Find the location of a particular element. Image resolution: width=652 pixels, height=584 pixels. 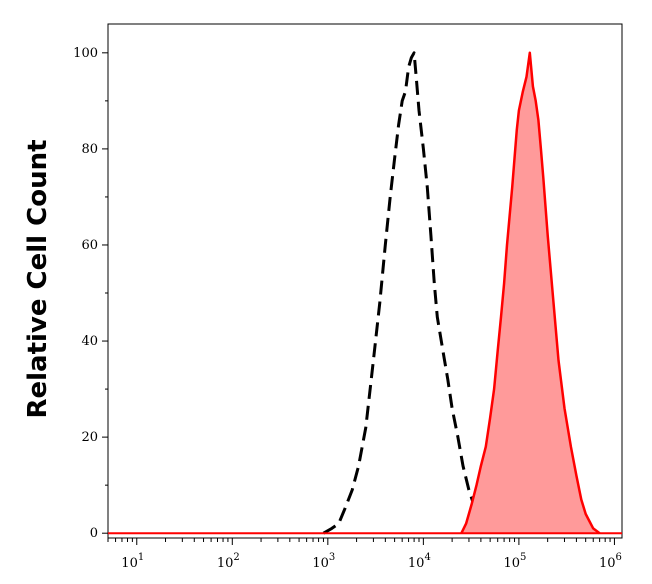

x-tick-label: 10¹ is located at coordinates (132, 561).